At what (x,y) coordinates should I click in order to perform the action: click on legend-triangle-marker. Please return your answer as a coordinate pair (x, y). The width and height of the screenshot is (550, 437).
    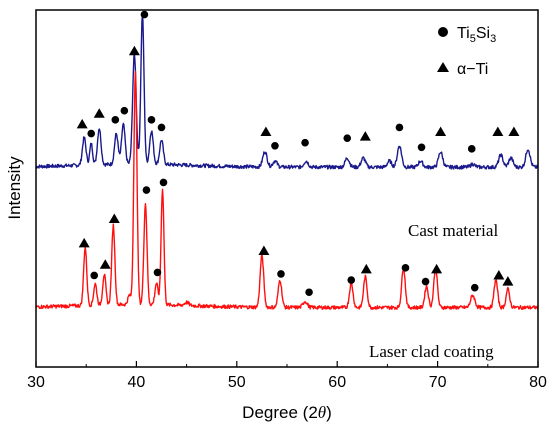
    Looking at the image, I should click on (443, 67).